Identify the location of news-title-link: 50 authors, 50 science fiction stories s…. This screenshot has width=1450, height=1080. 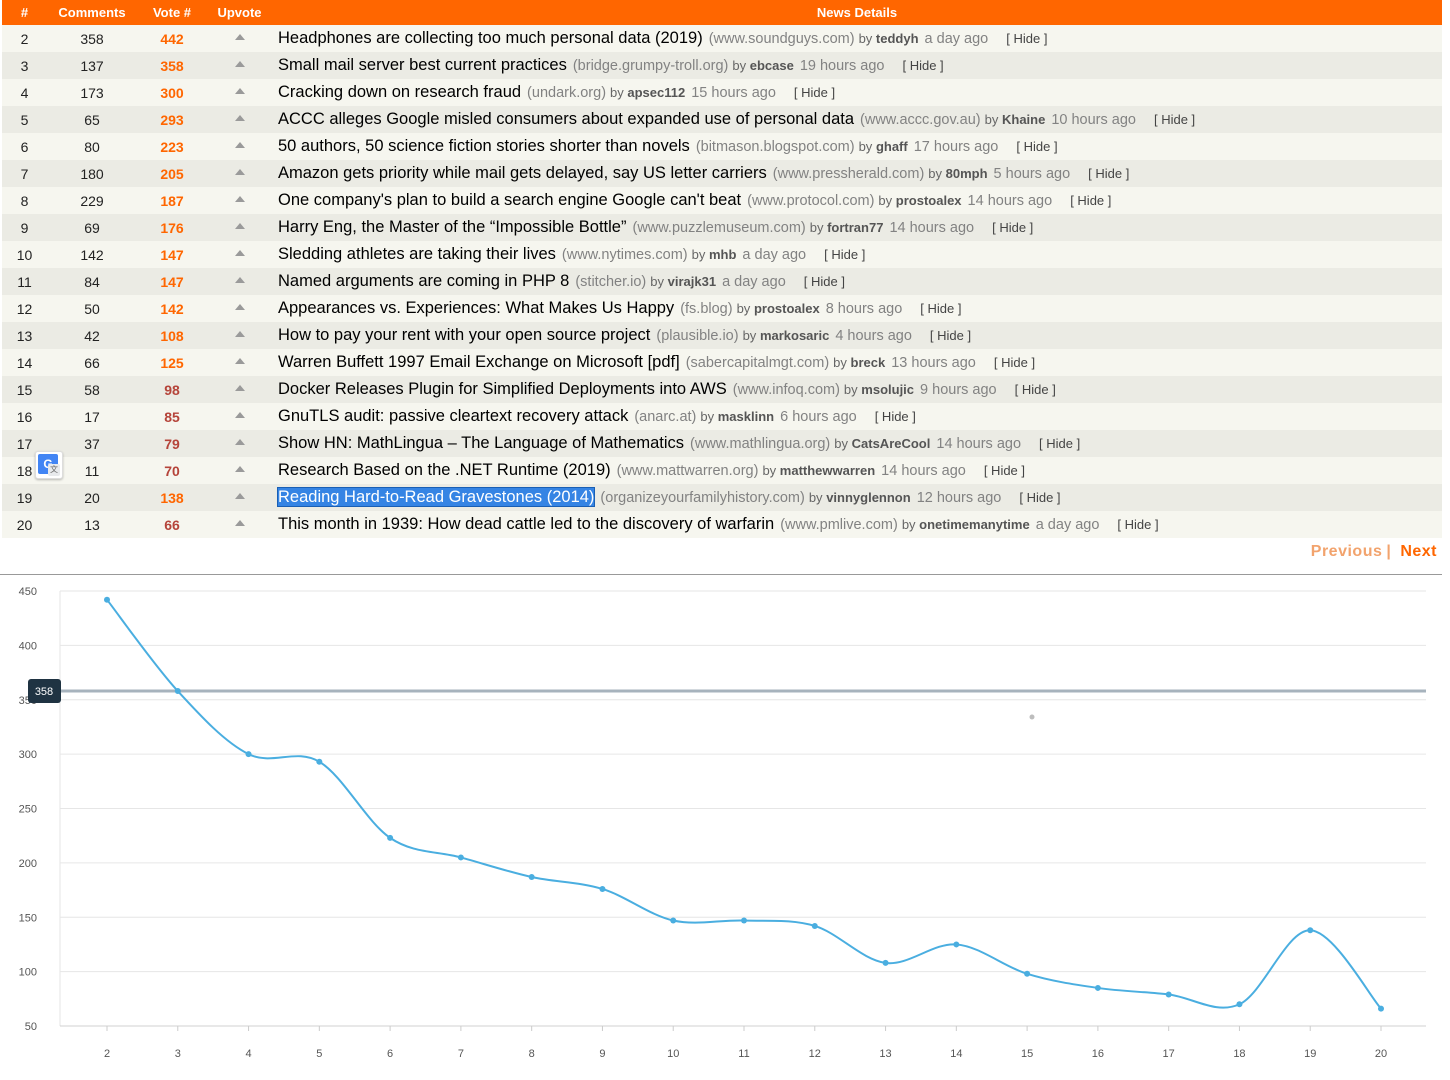
(484, 146).